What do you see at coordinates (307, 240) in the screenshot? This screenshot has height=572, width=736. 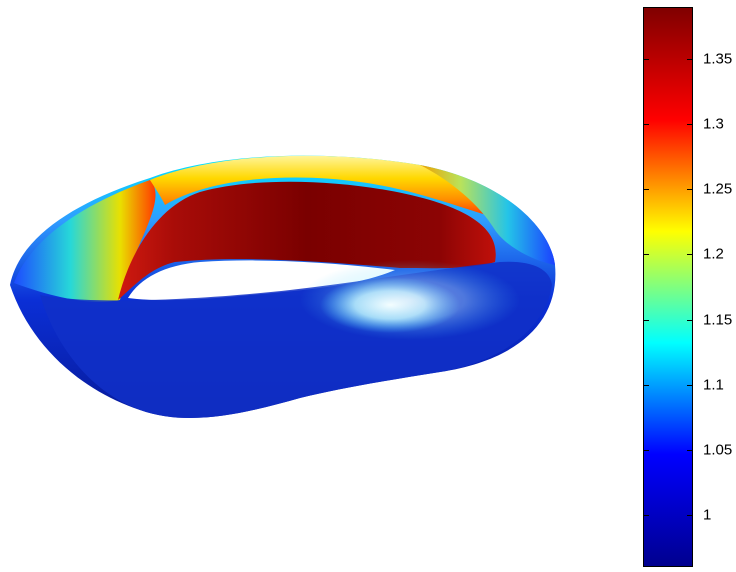 I see `band-inner-surface` at bounding box center [307, 240].